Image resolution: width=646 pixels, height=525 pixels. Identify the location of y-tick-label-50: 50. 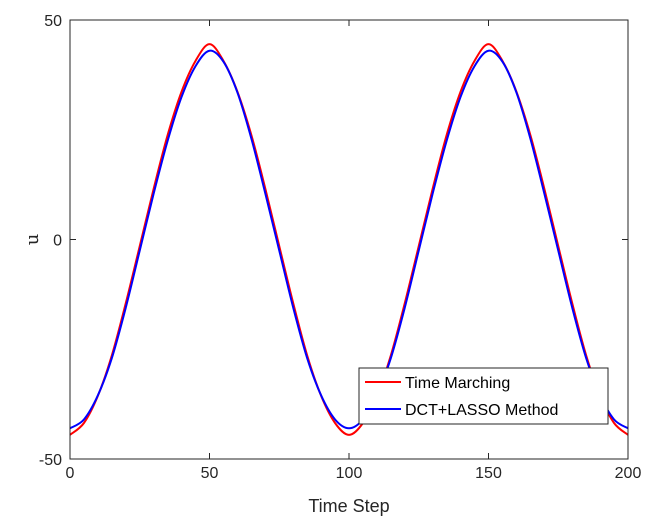
(53, 21).